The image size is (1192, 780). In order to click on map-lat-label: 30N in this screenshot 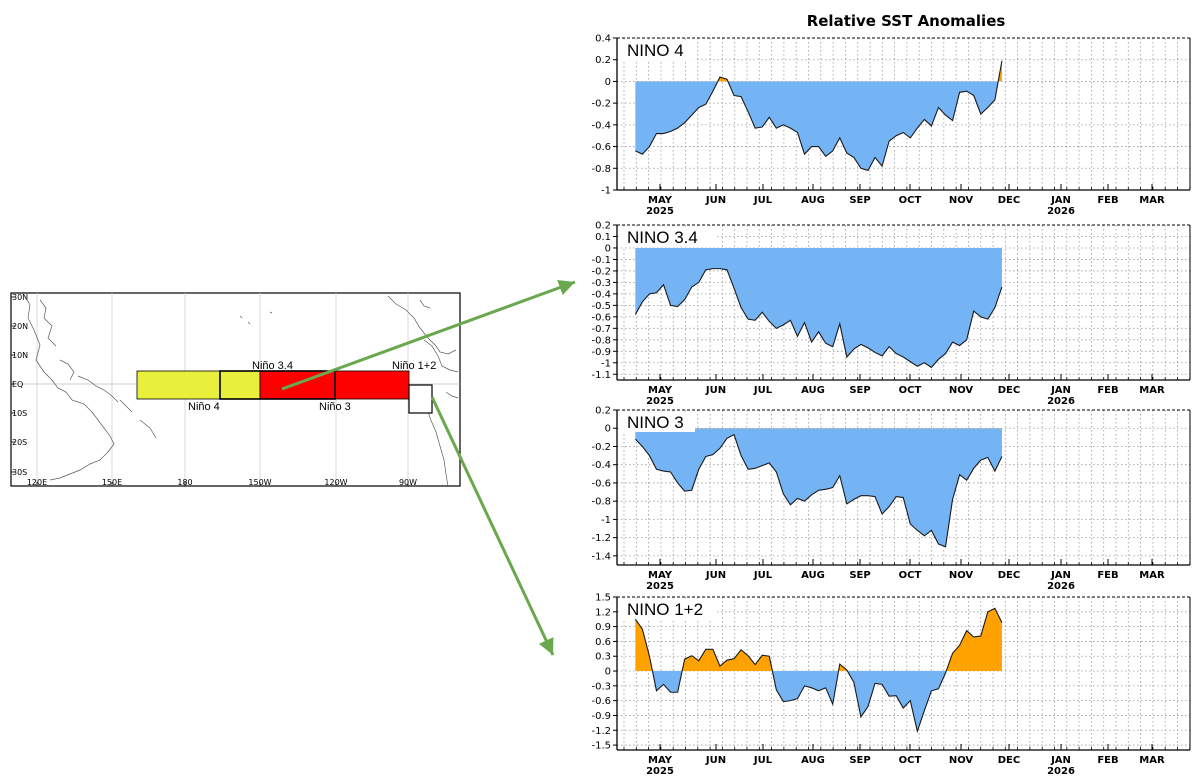, I will do `click(20, 297)`.